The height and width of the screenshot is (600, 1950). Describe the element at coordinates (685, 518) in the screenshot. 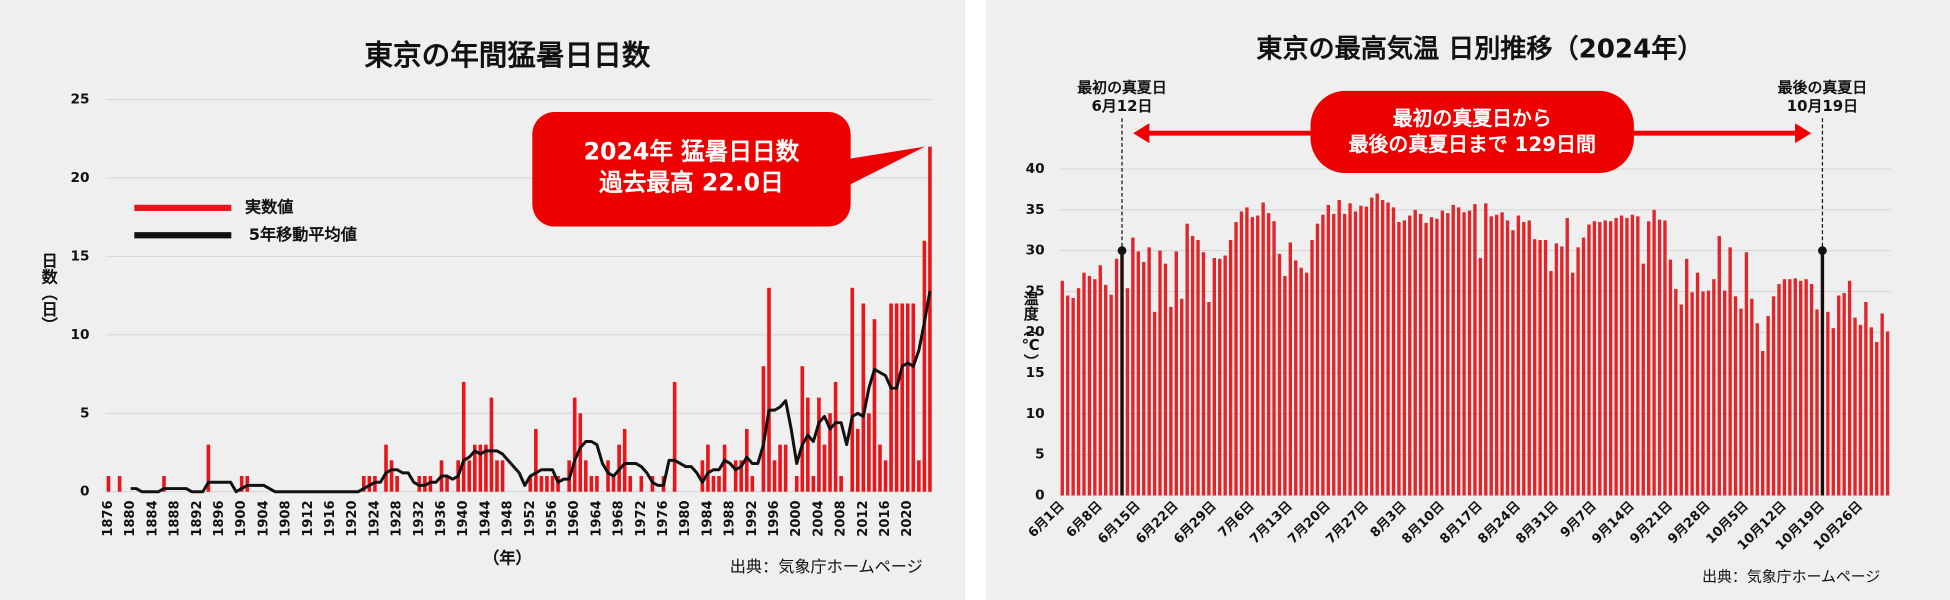

I see `x-tick-label: 1980` at that location.